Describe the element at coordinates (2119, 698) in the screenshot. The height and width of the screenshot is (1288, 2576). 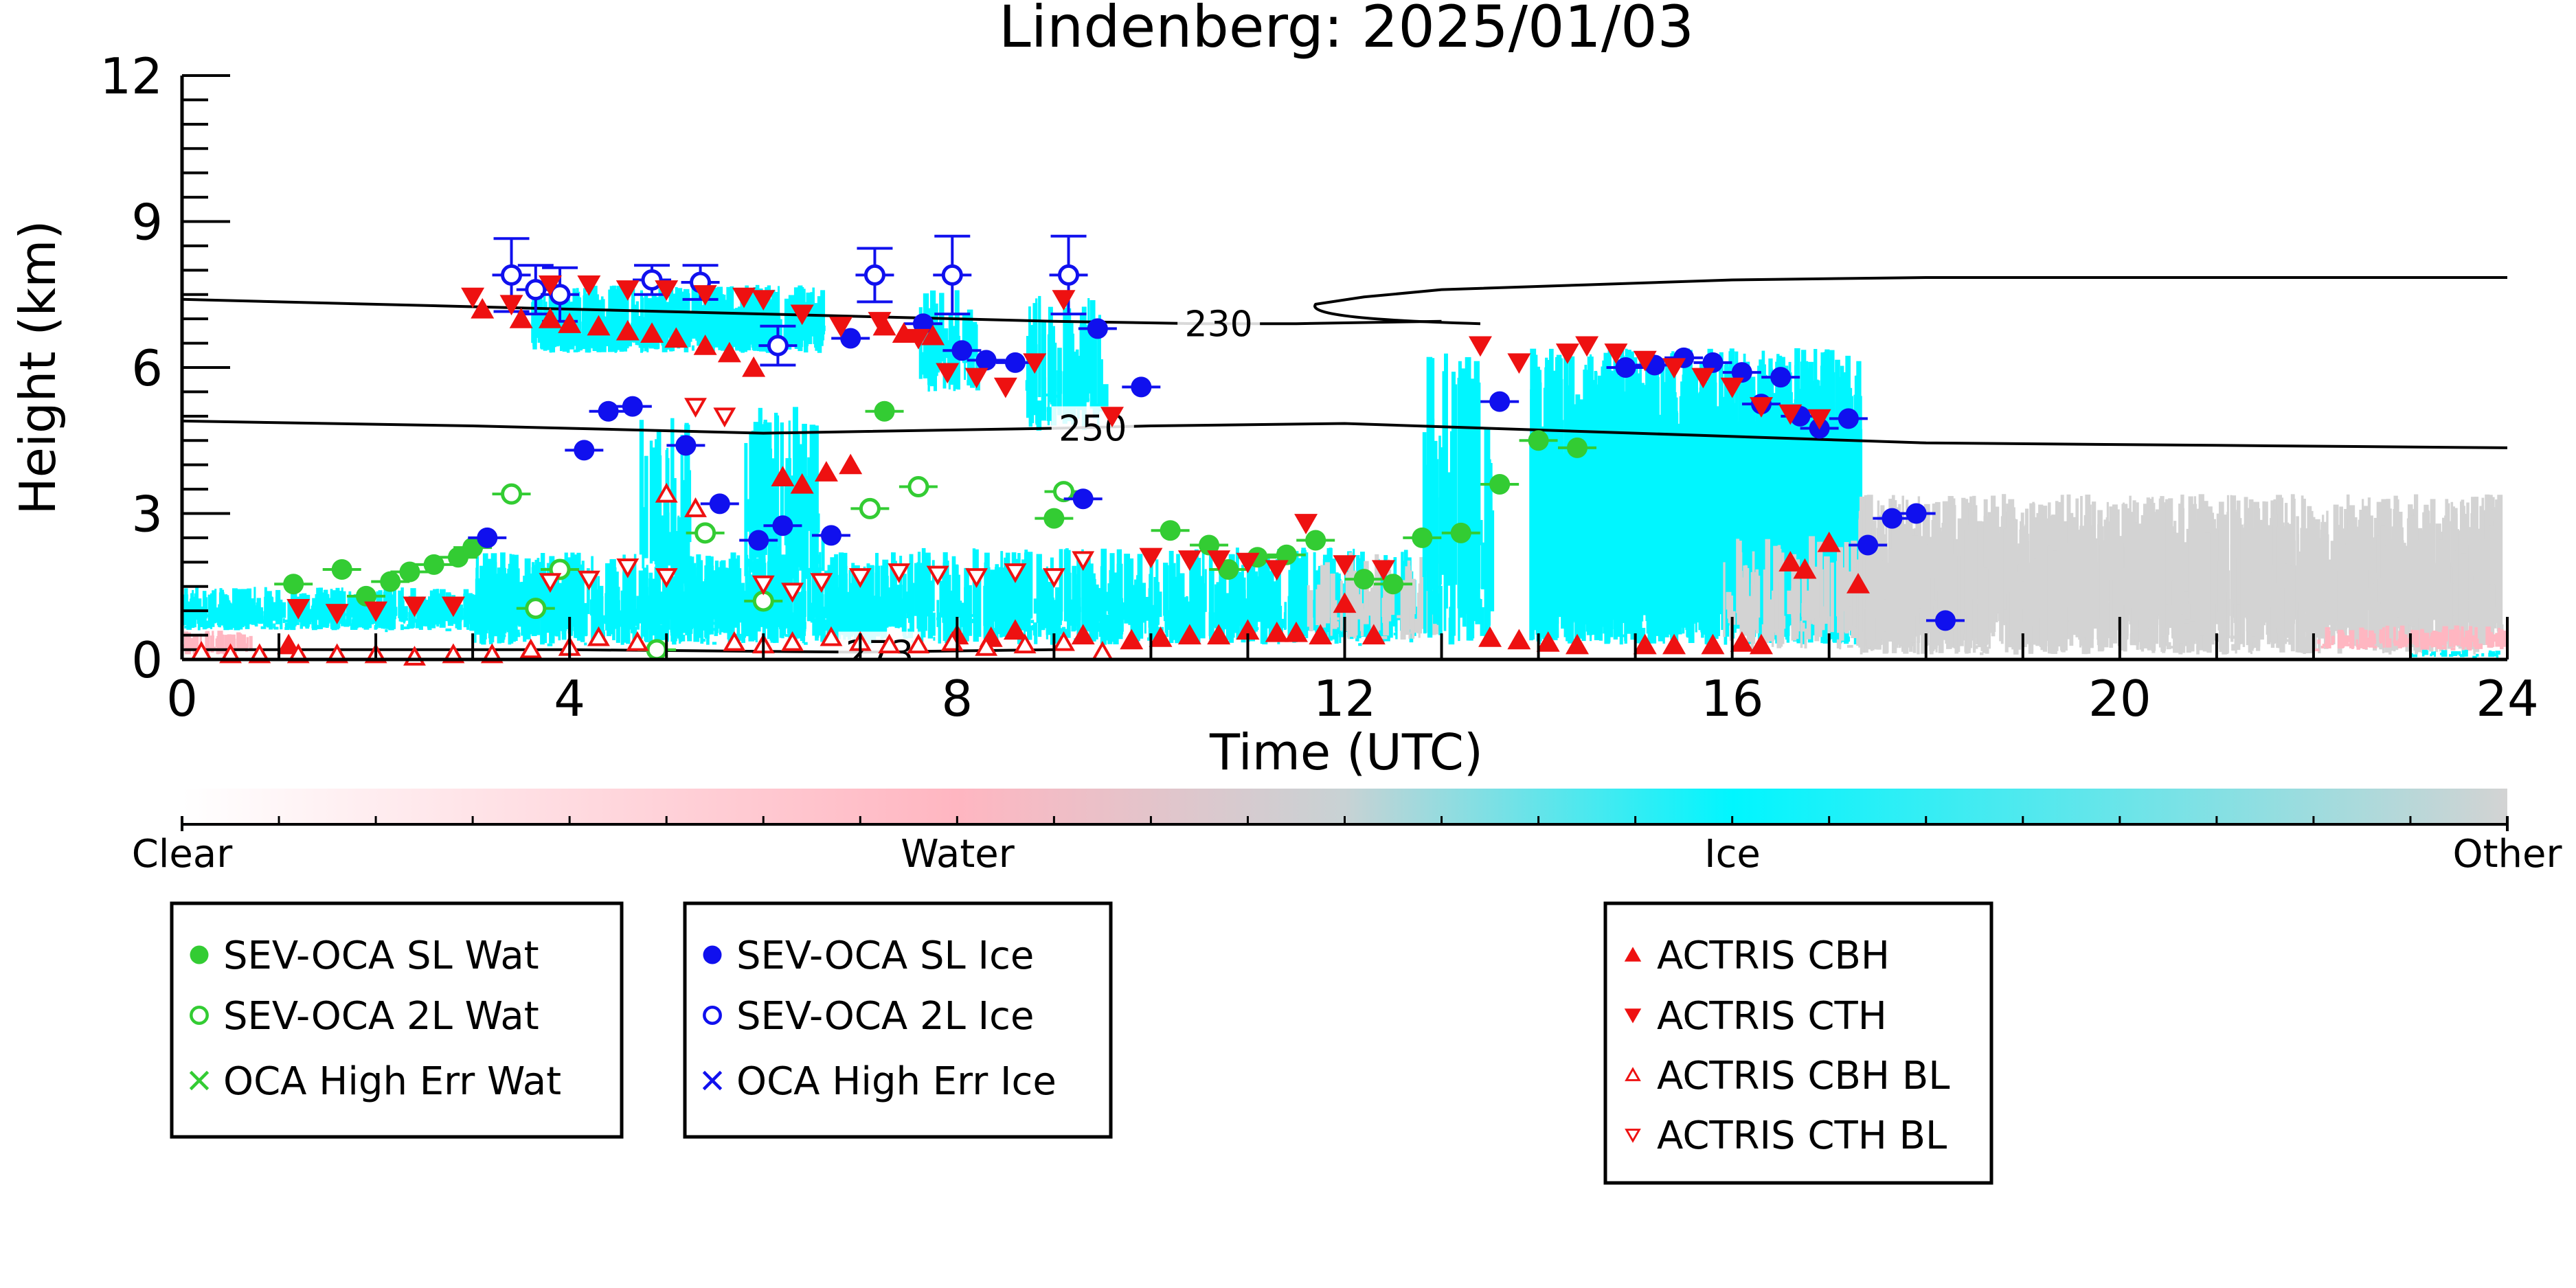
I see `x-tick-label: 20` at that location.